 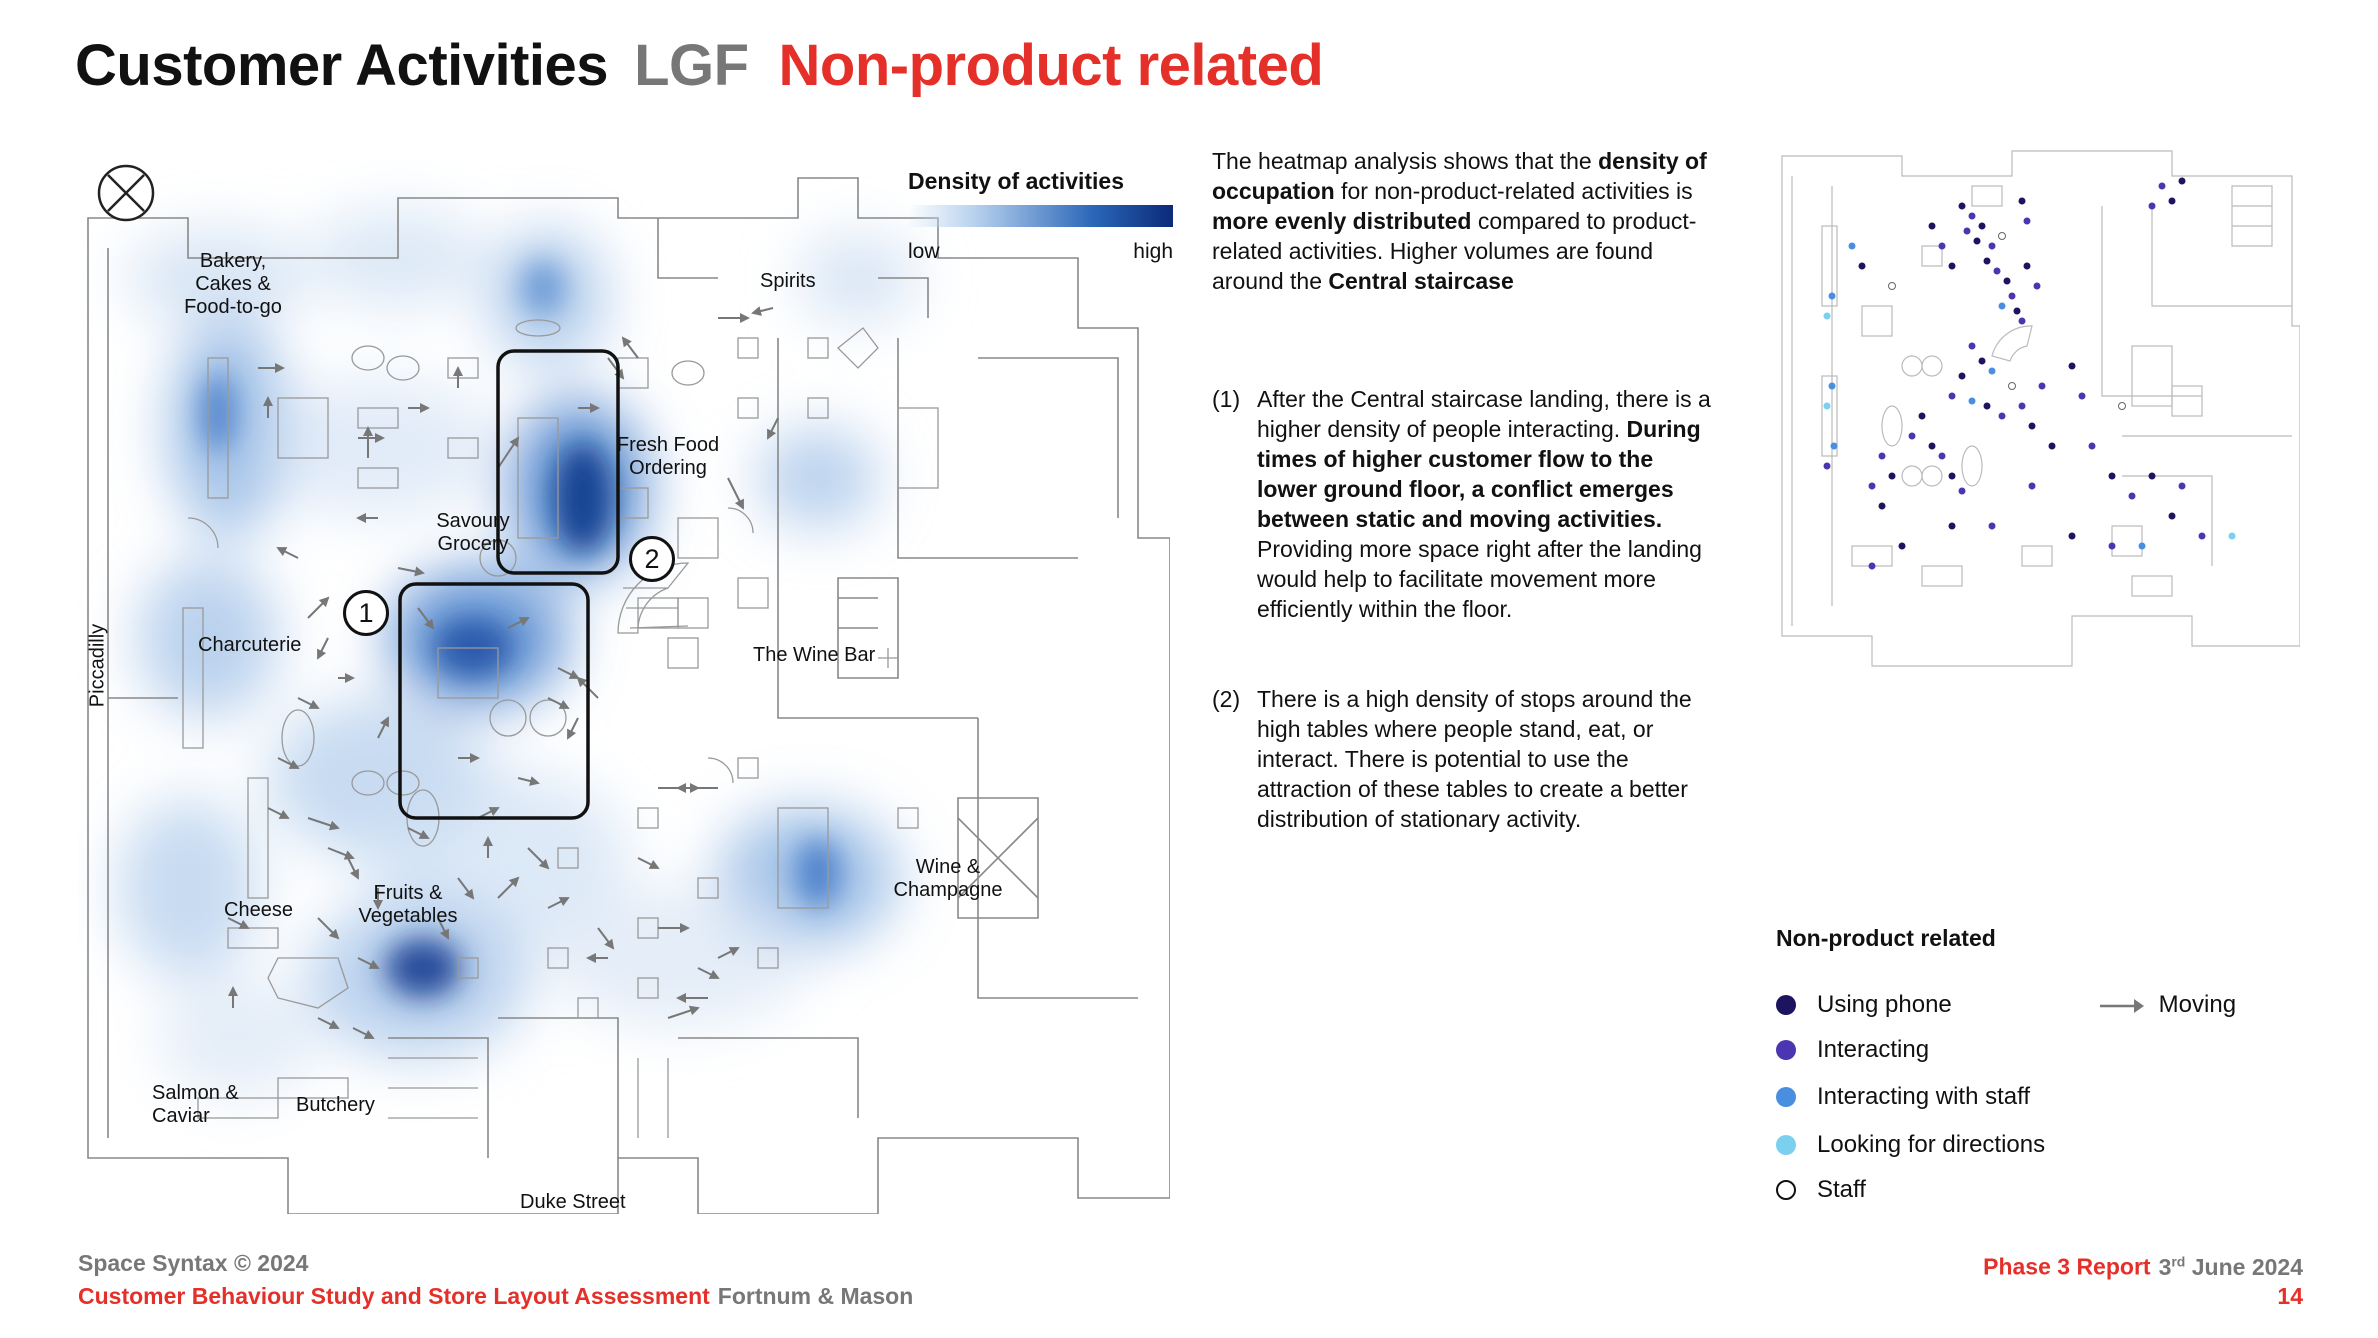 What do you see at coordinates (1786, 1097) in the screenshot?
I see `interacting-staff-dot-icon` at bounding box center [1786, 1097].